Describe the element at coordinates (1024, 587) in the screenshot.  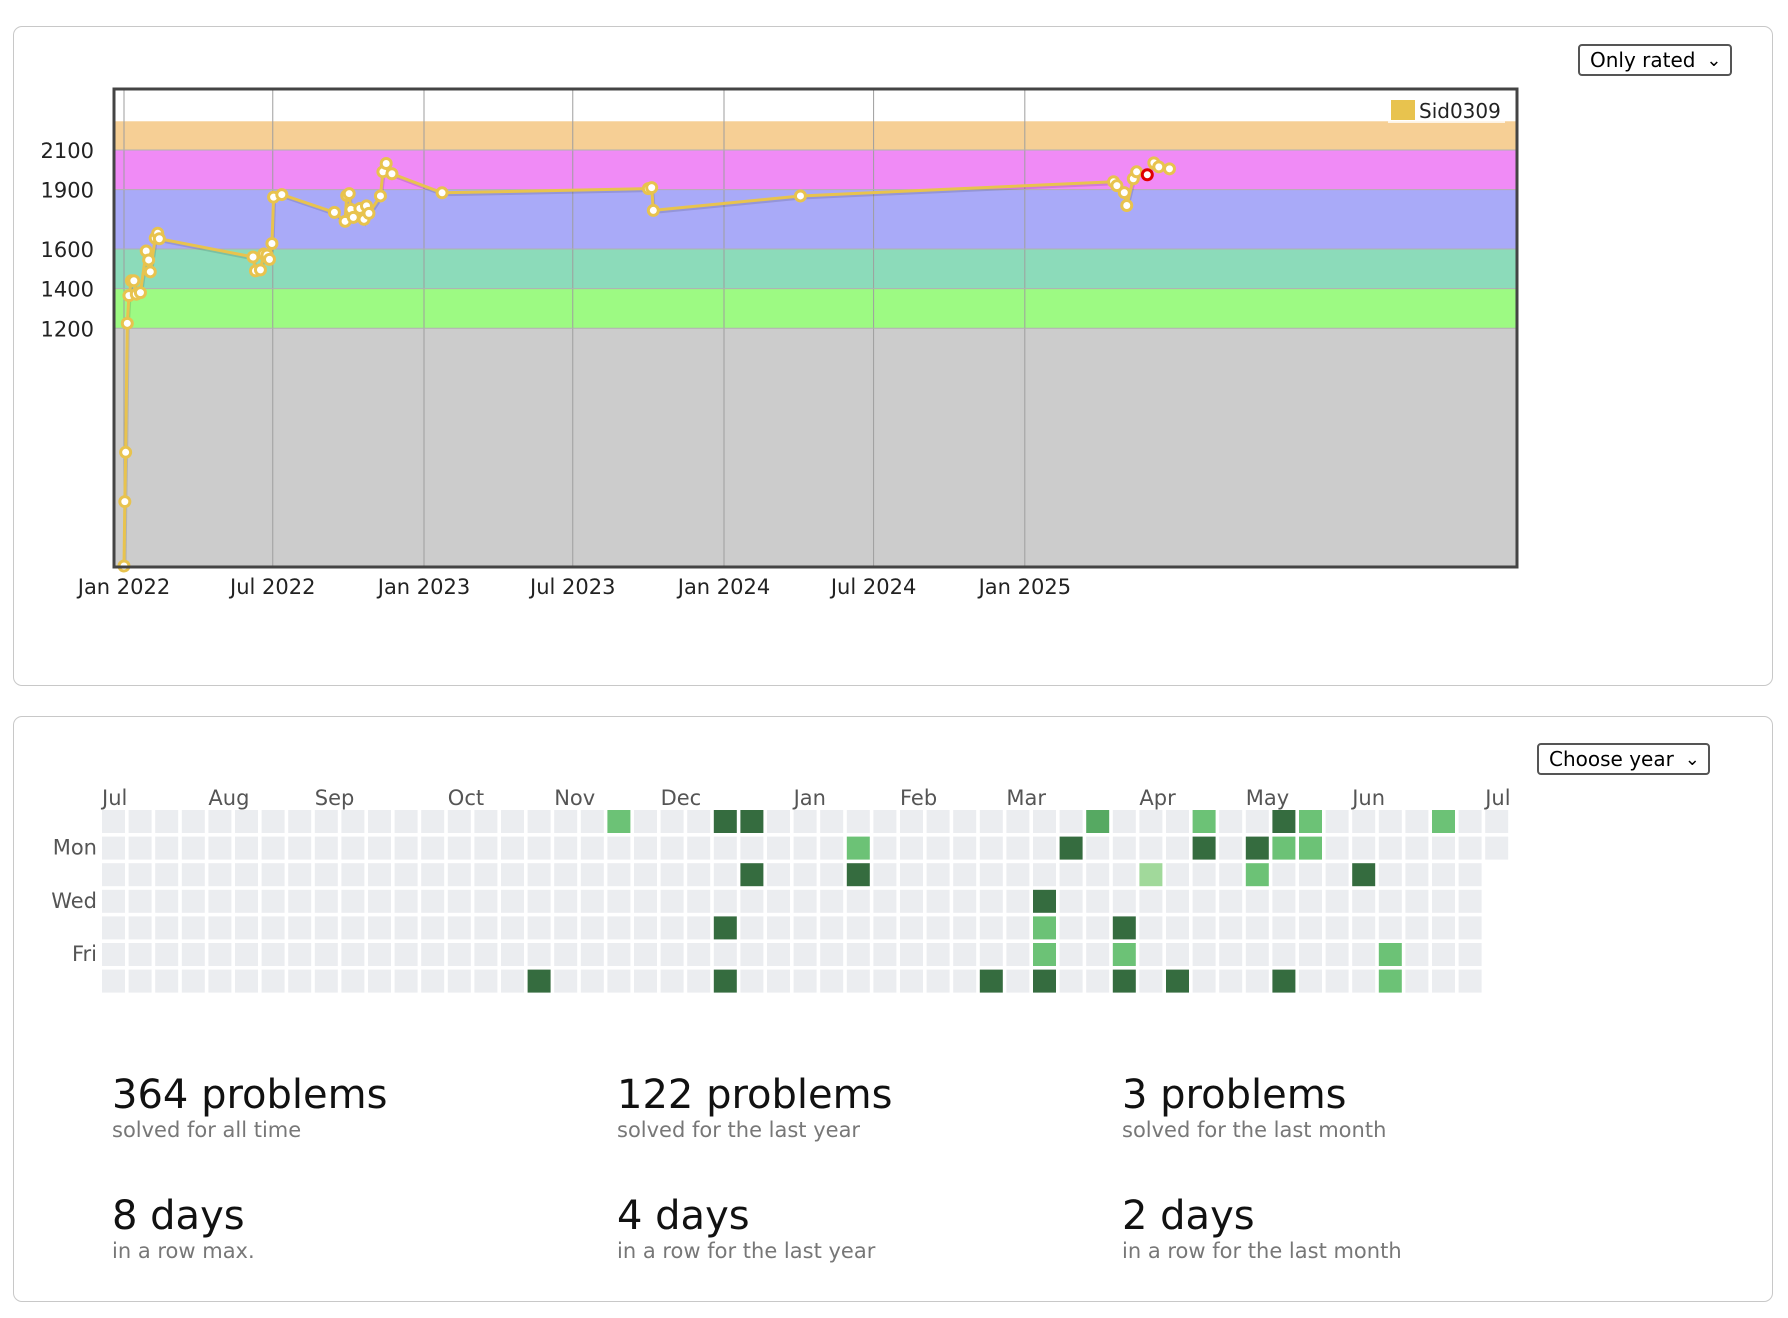
I see `x-tick-label: Jan 2025` at that location.